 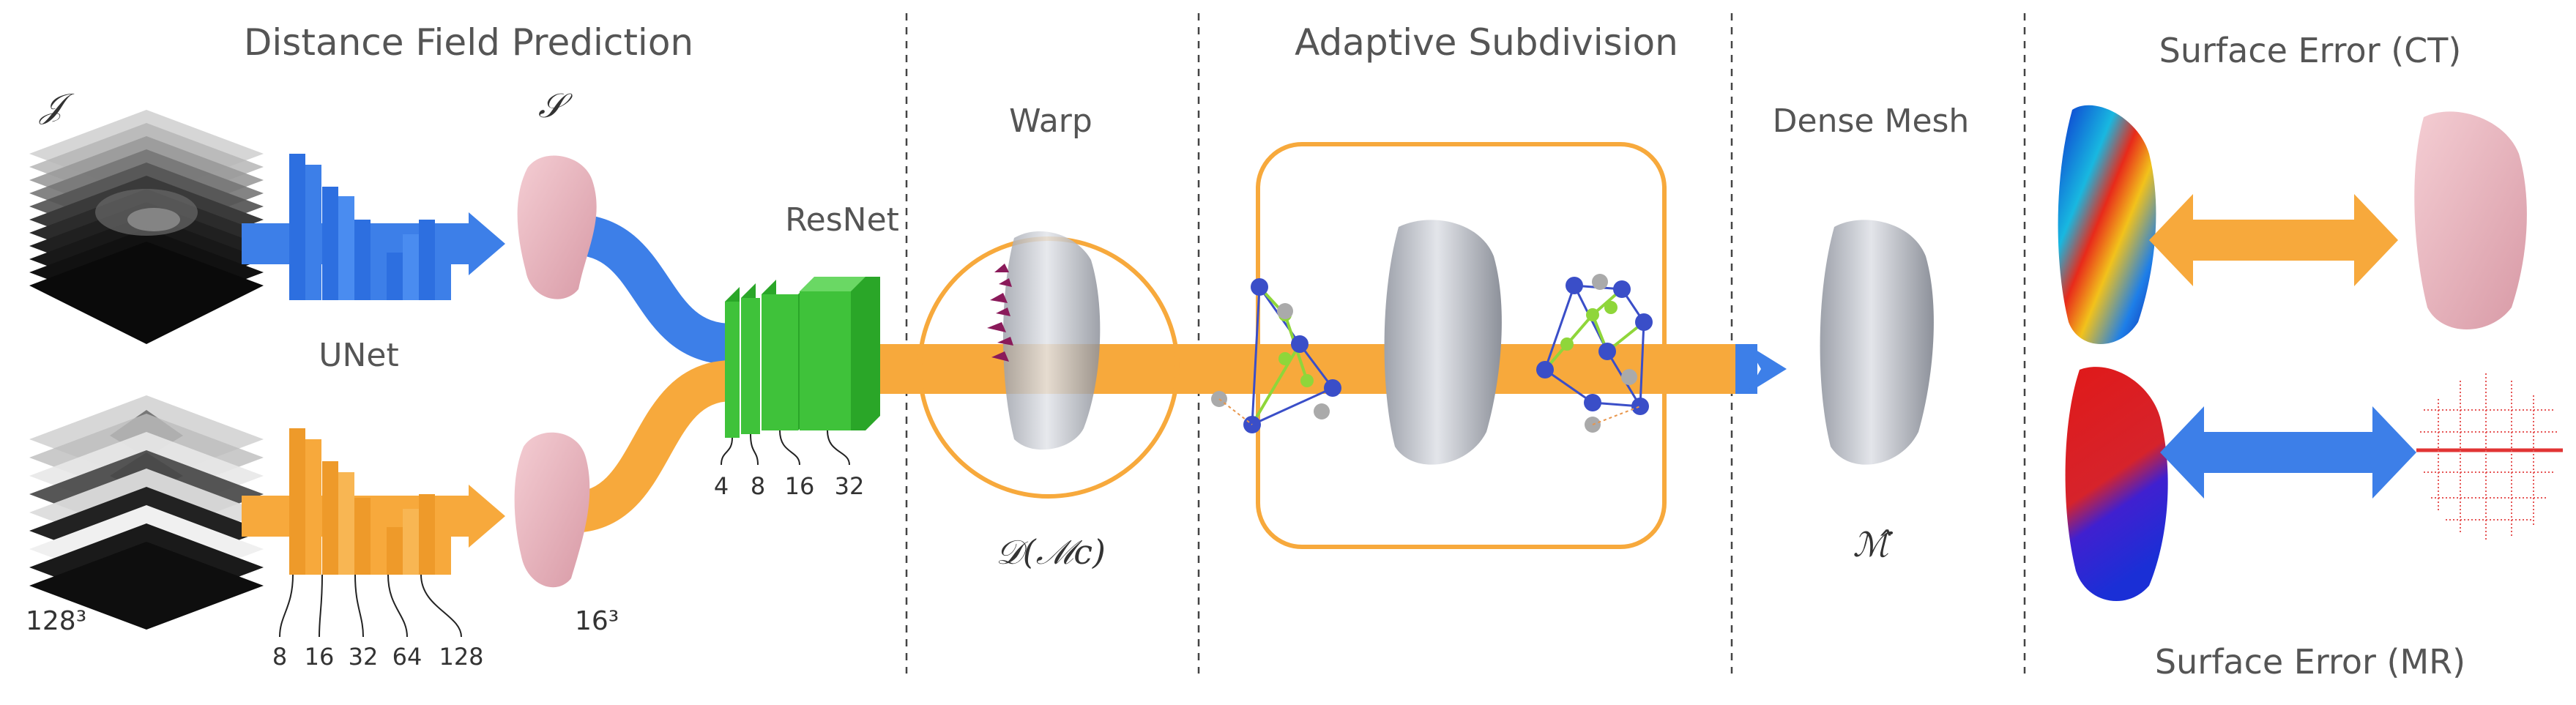 What do you see at coordinates (370, 227) in the screenshot?
I see `blue-unet-blocks` at bounding box center [370, 227].